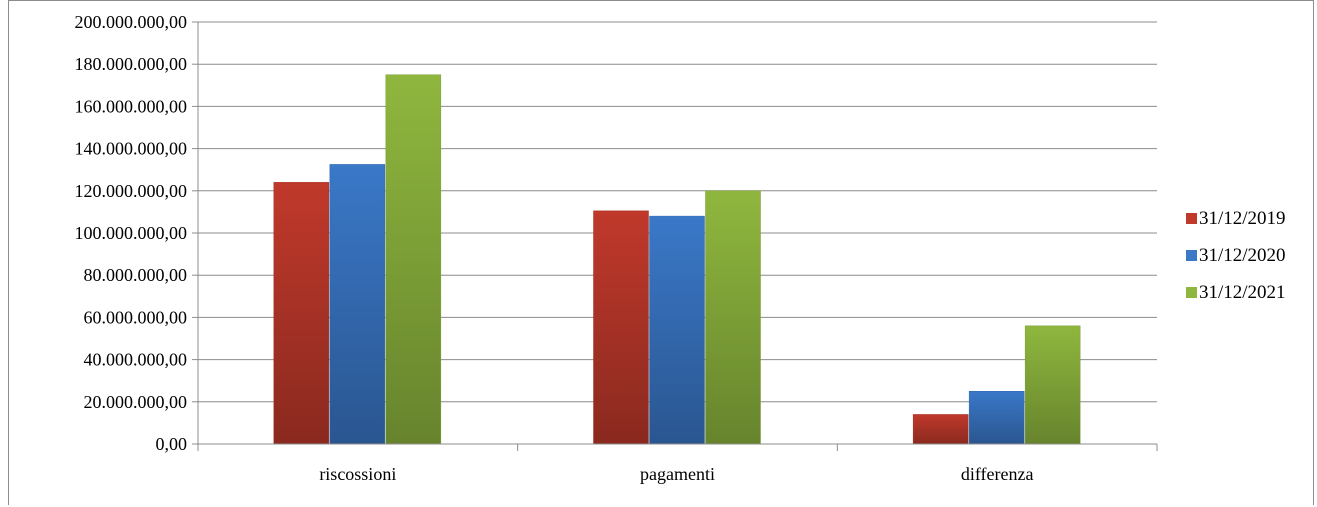 The width and height of the screenshot is (1317, 507). I want to click on bar-pagamenti-31/12/2020, so click(677, 330).